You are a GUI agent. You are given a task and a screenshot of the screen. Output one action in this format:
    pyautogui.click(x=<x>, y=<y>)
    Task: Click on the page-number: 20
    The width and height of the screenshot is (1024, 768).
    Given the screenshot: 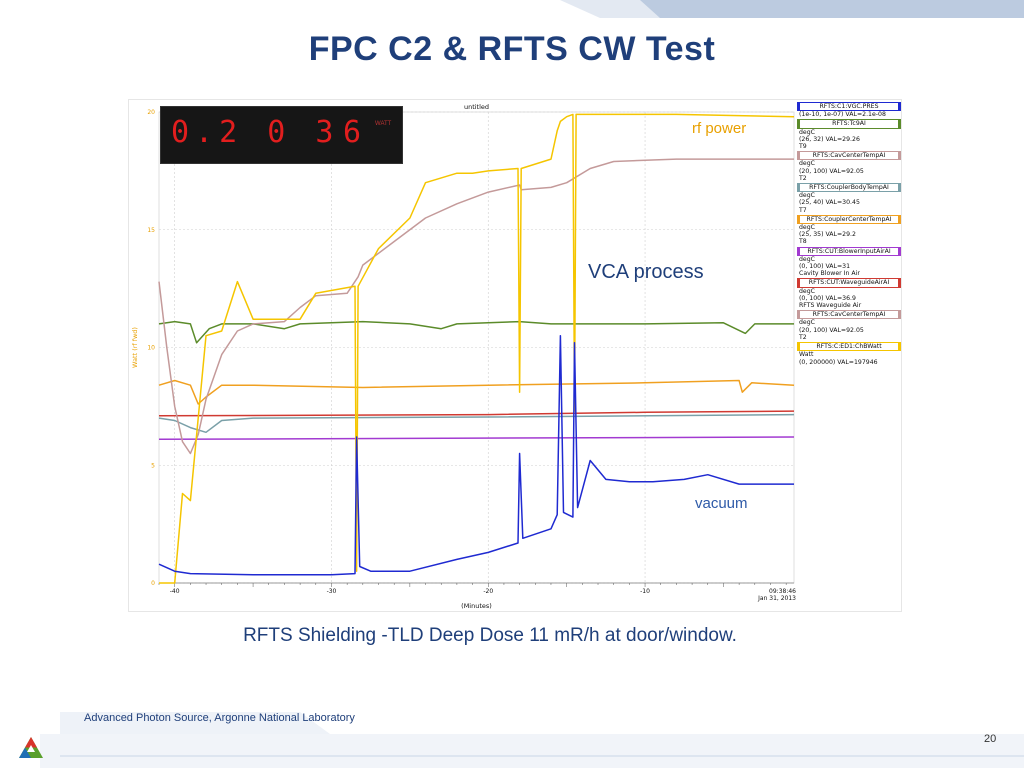 What is the action you would take?
    pyautogui.click(x=990, y=739)
    